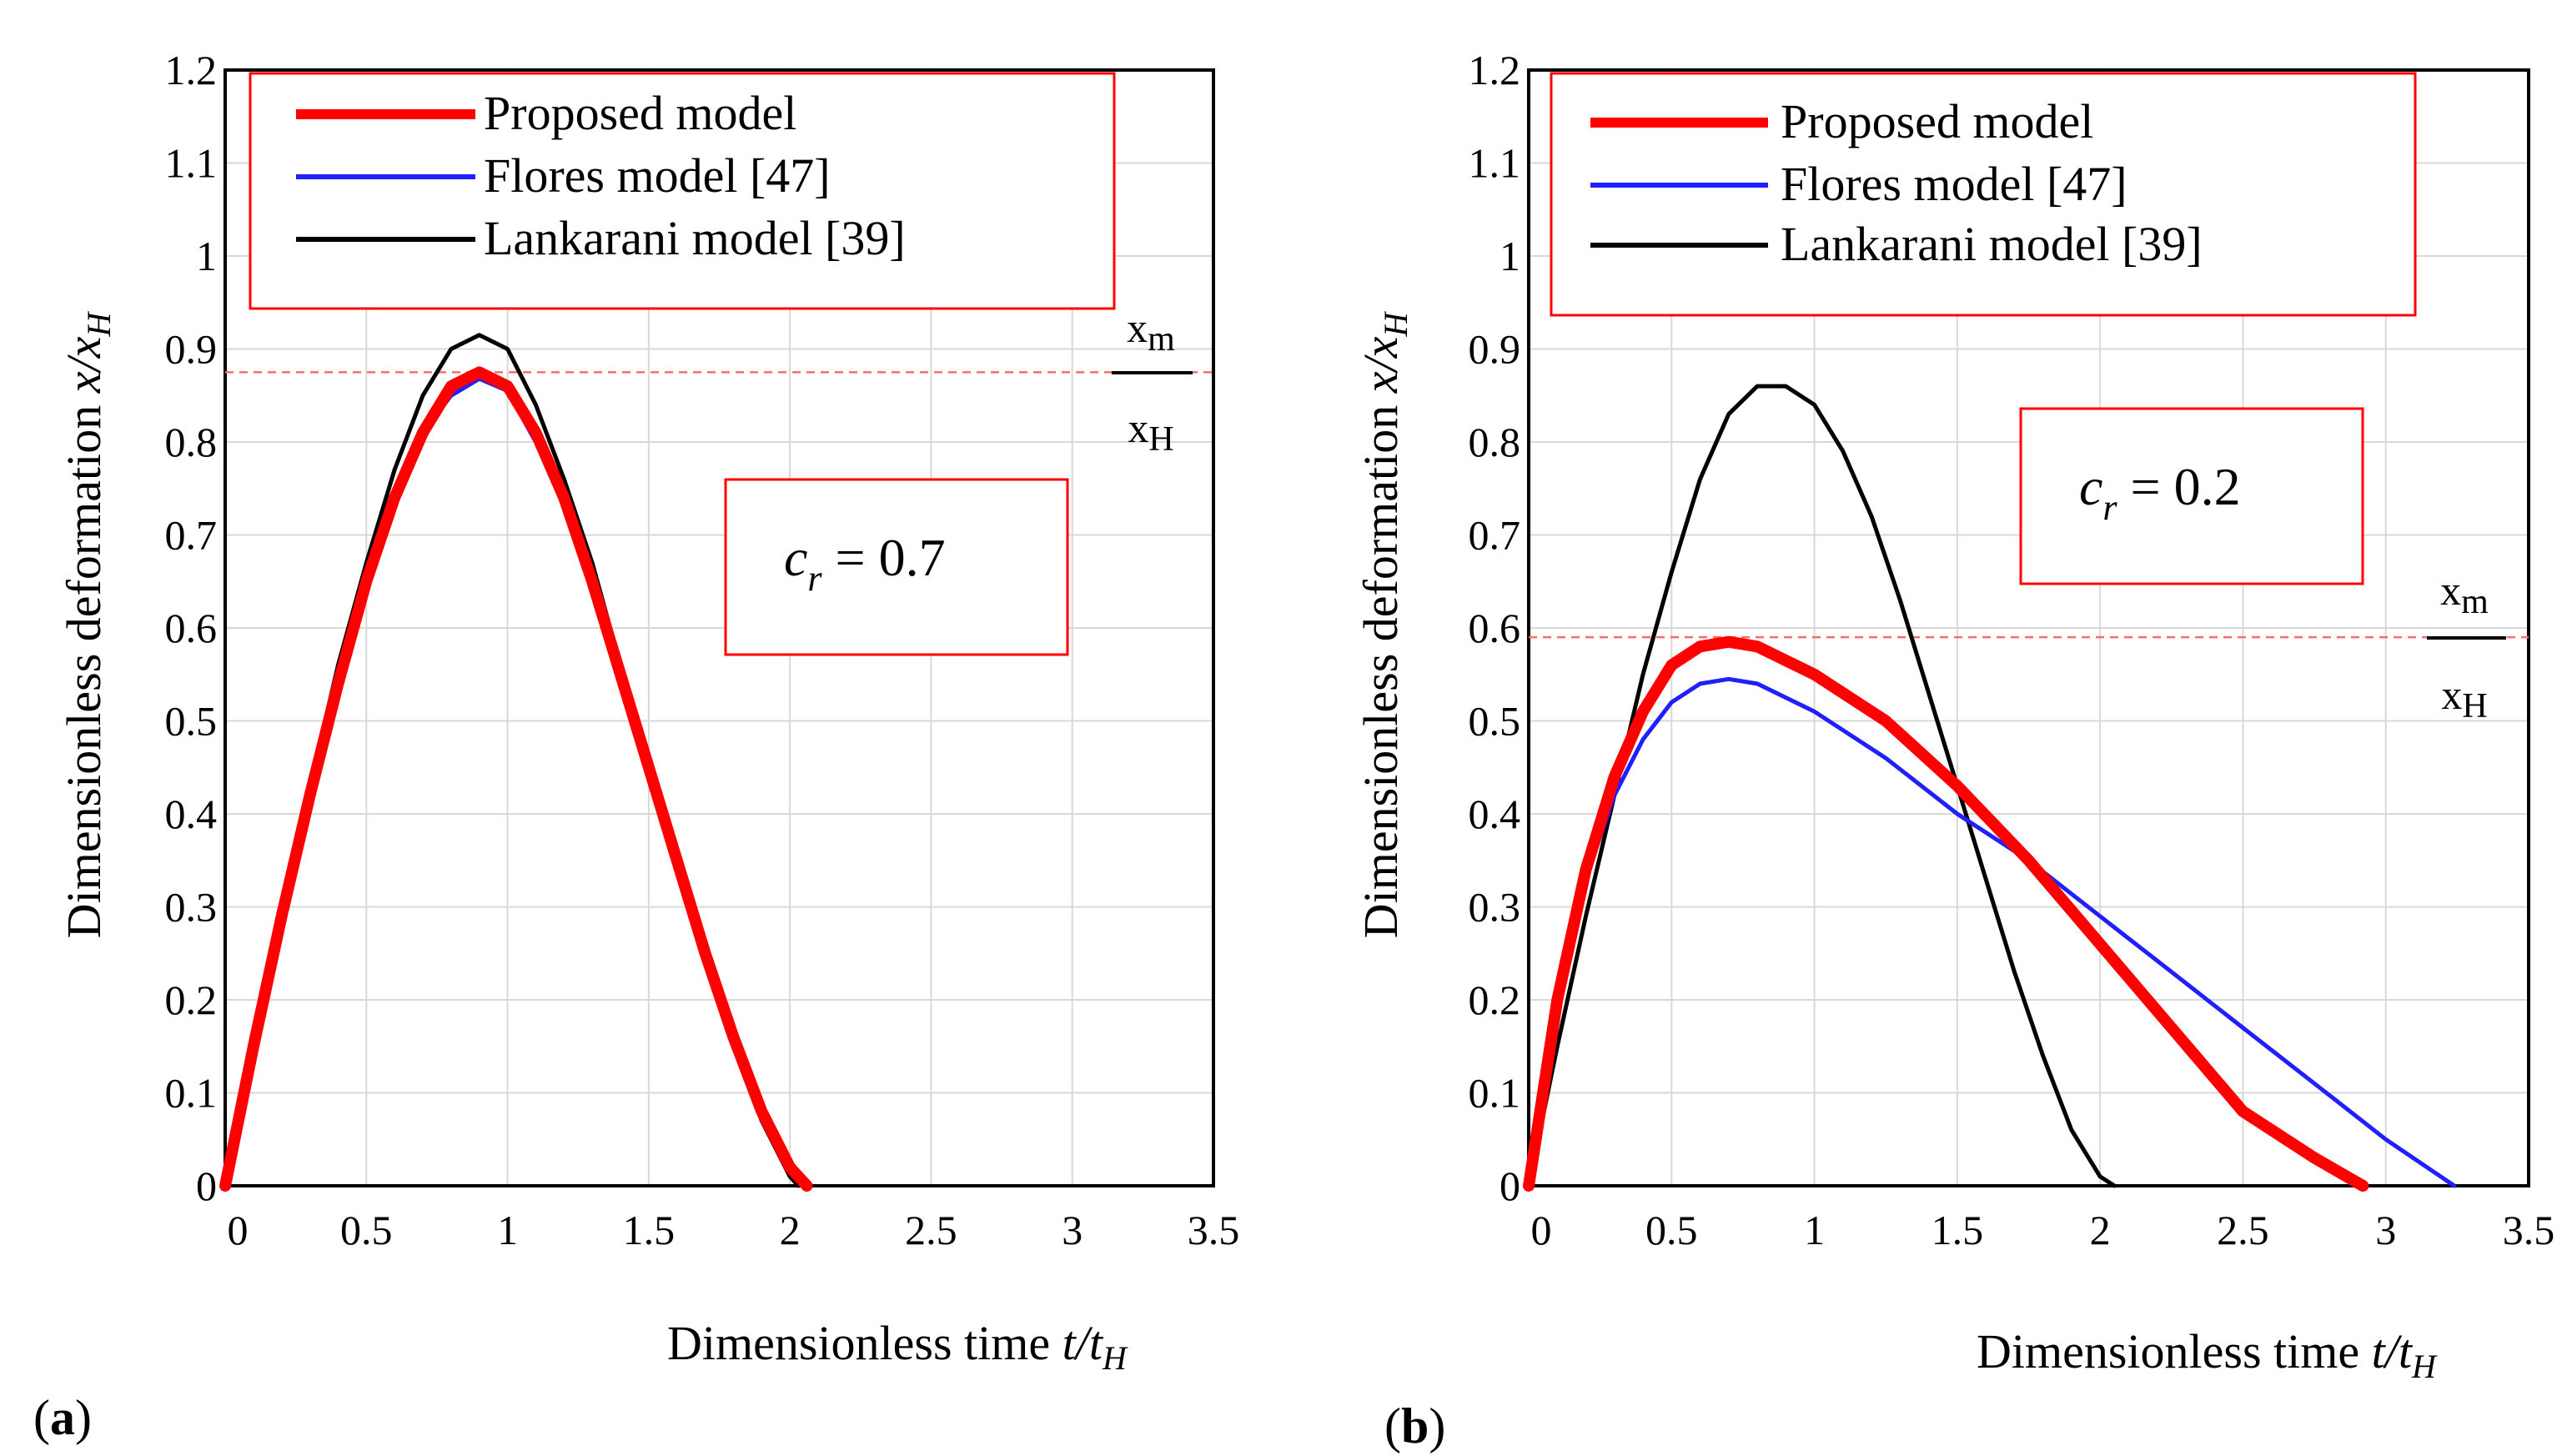 The width and height of the screenshot is (2562, 1456). I want to click on restitution-annotation: cr = 0.7, so click(865, 563).